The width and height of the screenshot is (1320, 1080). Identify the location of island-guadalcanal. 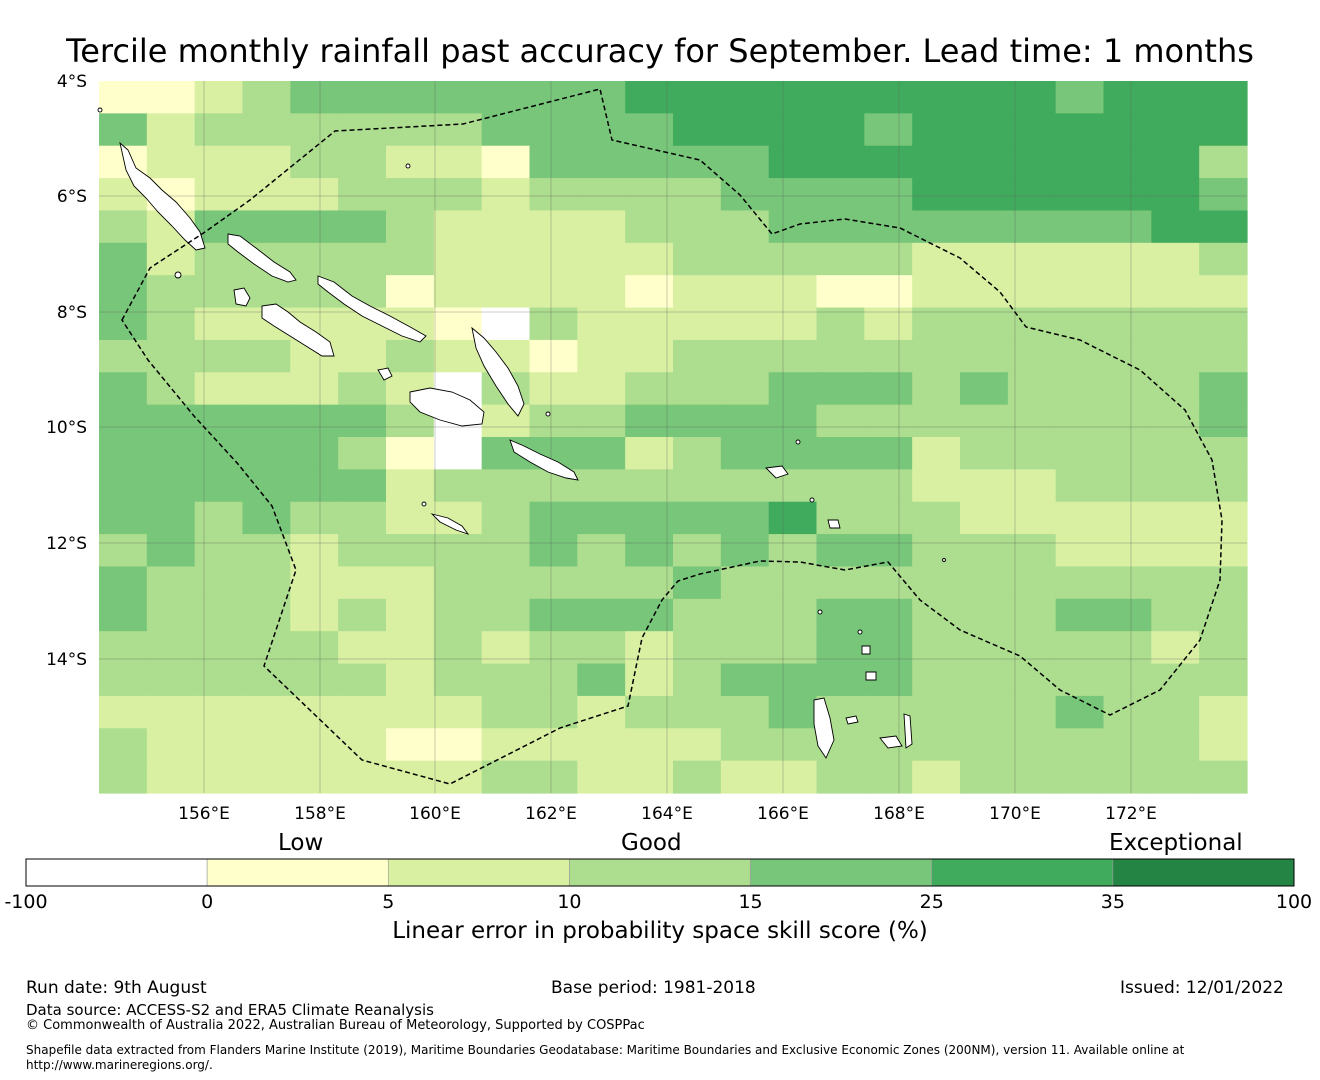
(447, 407).